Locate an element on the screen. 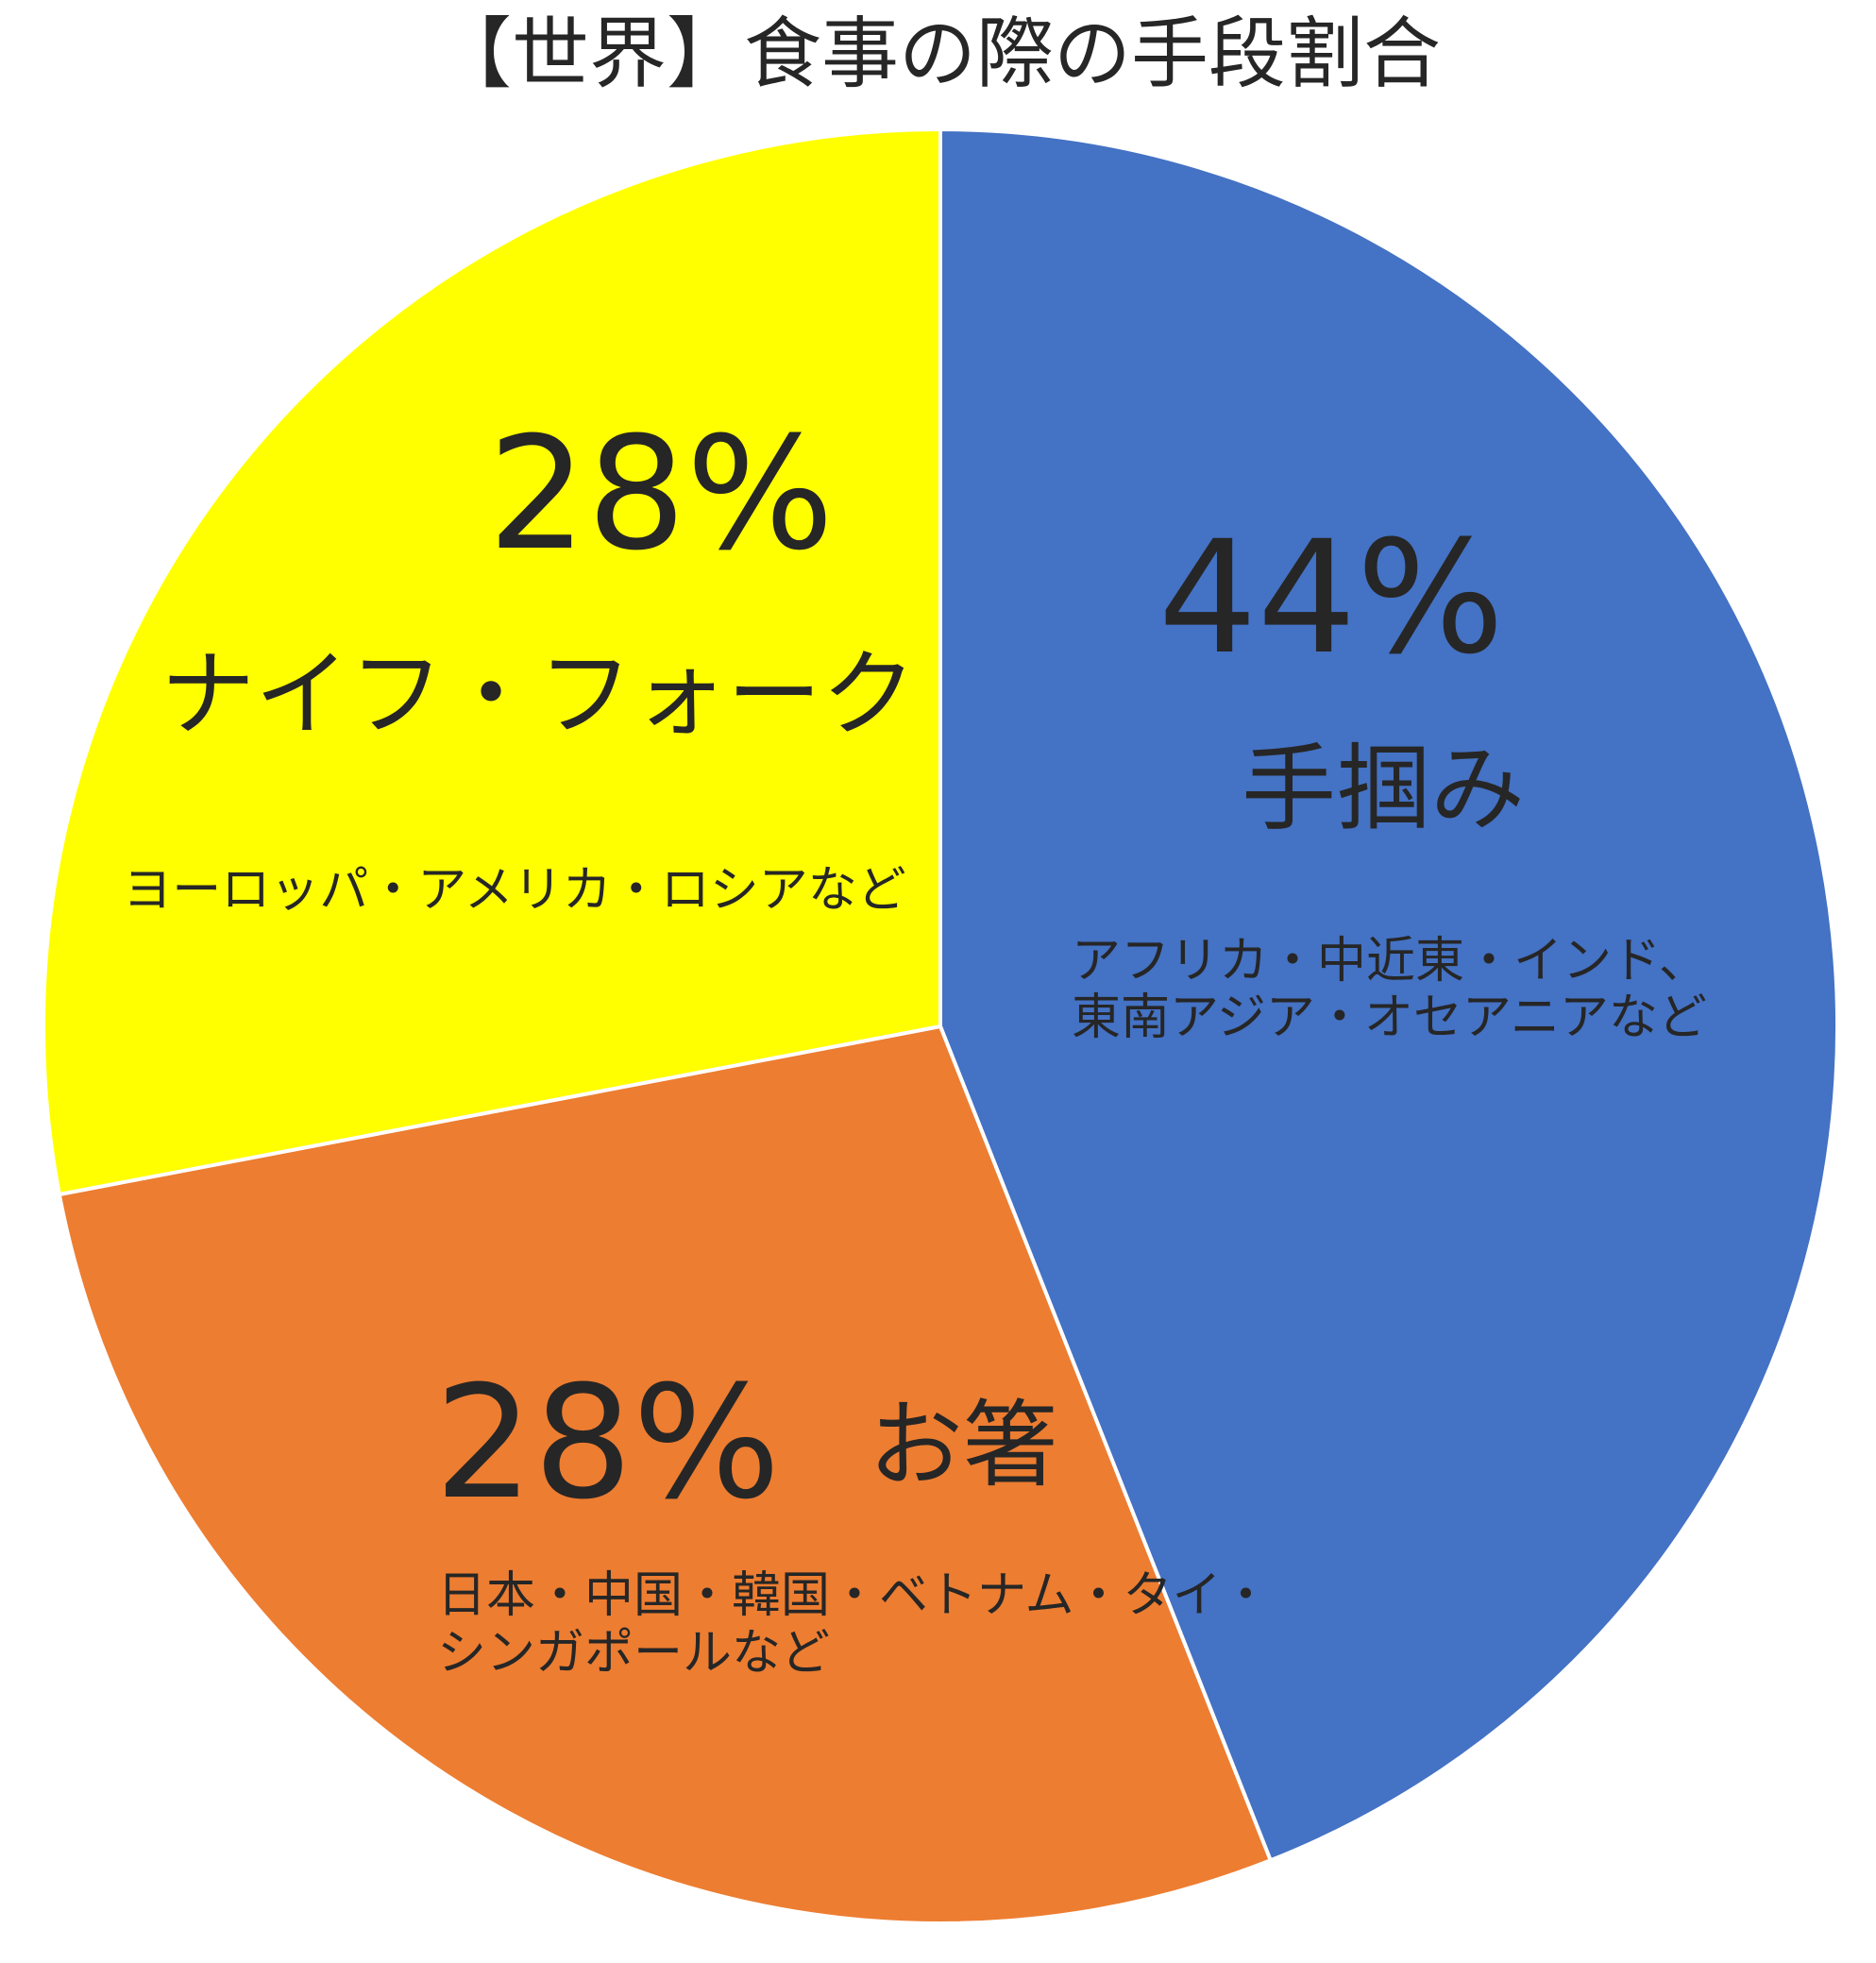 This screenshot has height=1963, width=1876. chart-title: 【世界】食事の際の手段割合 is located at coordinates (937, 54).